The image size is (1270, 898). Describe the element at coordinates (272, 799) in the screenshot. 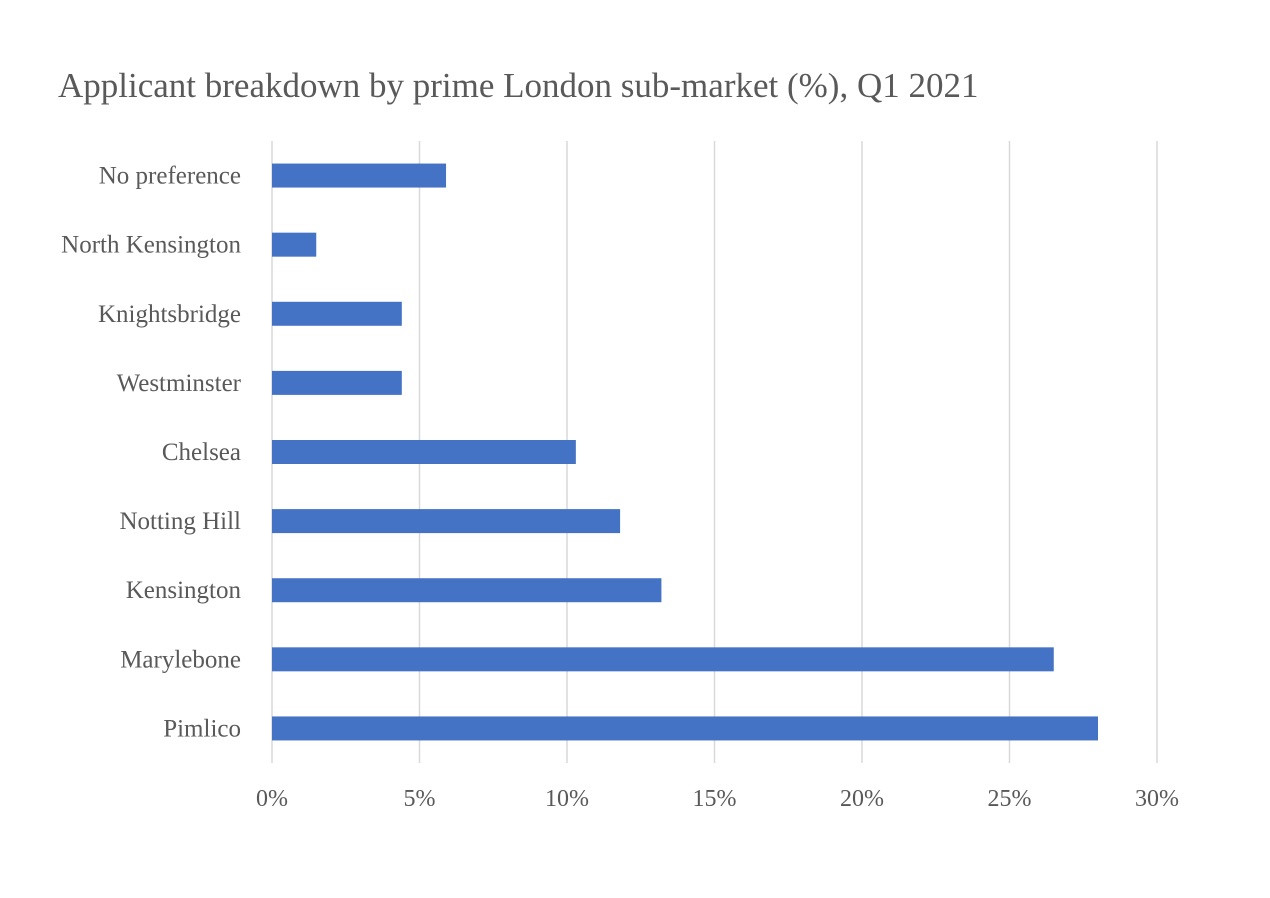

I see `x-tick-label: 0%` at that location.